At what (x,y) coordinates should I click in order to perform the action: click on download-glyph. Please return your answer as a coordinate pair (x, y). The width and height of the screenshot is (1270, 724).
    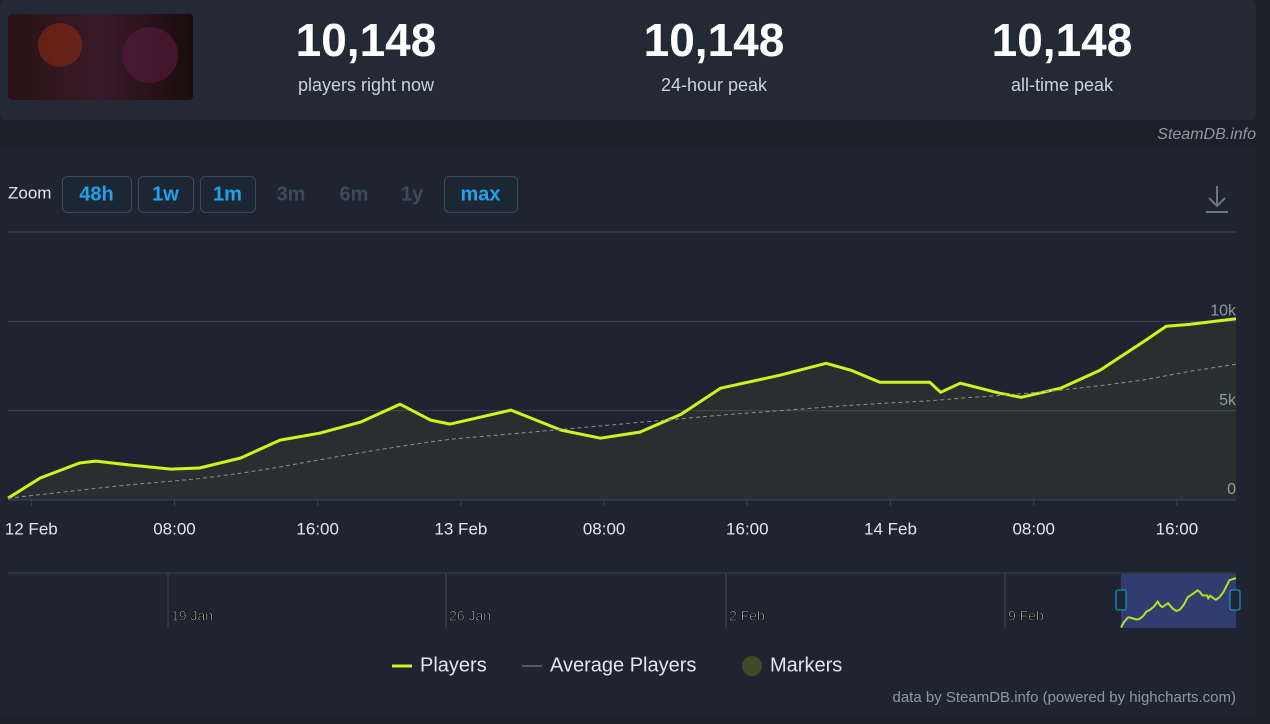
    Looking at the image, I should click on (1217, 199).